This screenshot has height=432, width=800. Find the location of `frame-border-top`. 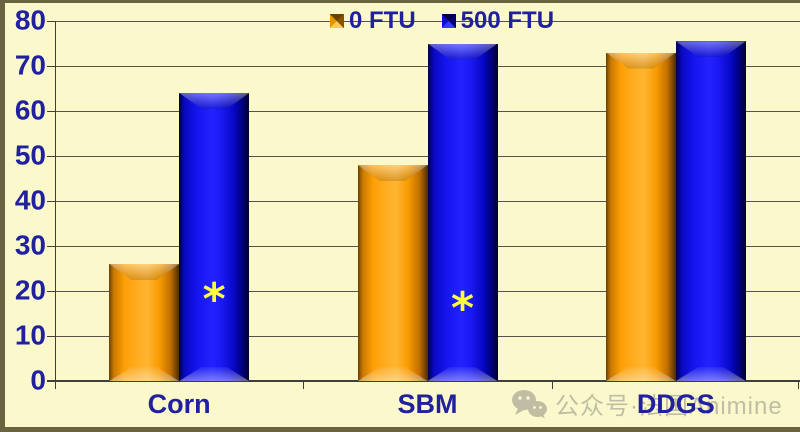

frame-border-top is located at coordinates (400, 1).